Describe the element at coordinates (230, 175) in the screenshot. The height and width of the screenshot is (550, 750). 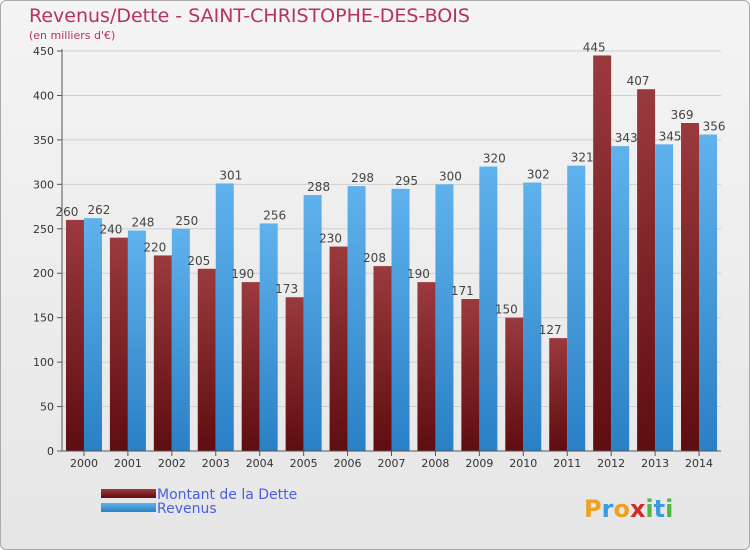
I see `revenue-value-label: 301` at that location.